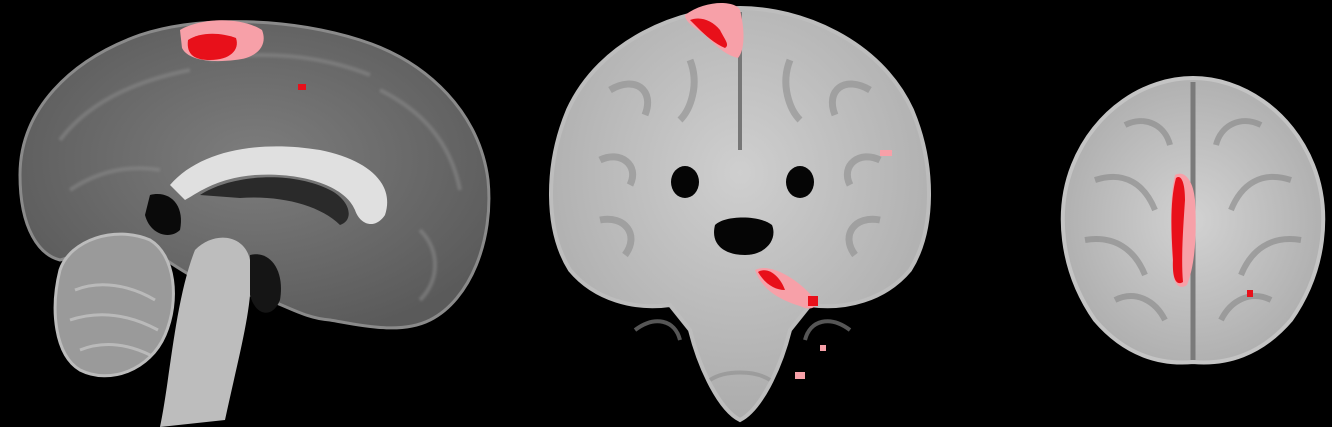 Image resolution: width=1332 pixels, height=427 pixels. I want to click on axial-view, so click(1193, 220).